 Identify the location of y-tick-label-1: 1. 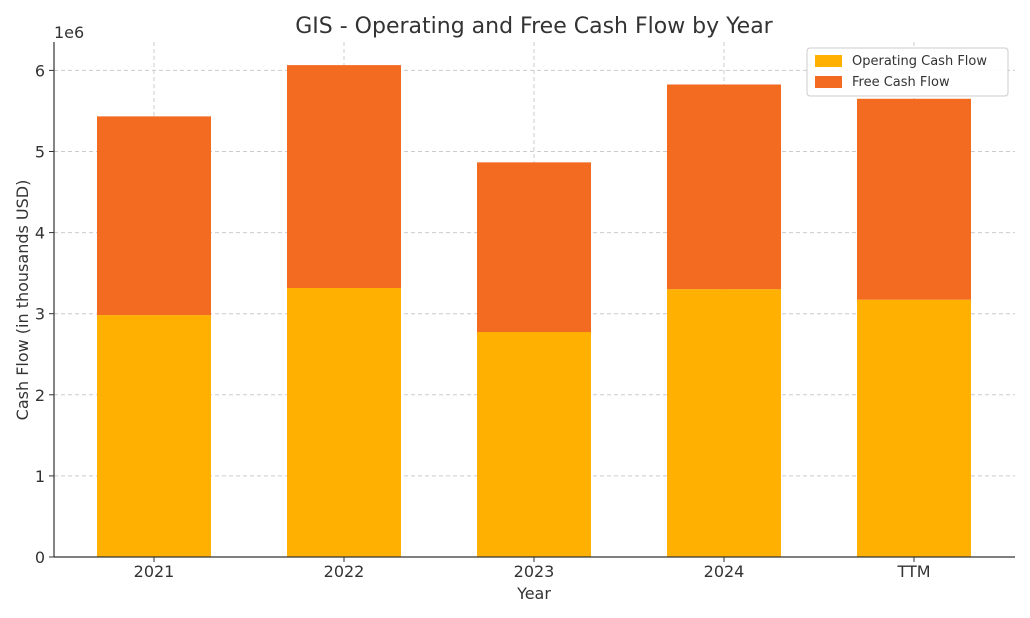
(40, 476).